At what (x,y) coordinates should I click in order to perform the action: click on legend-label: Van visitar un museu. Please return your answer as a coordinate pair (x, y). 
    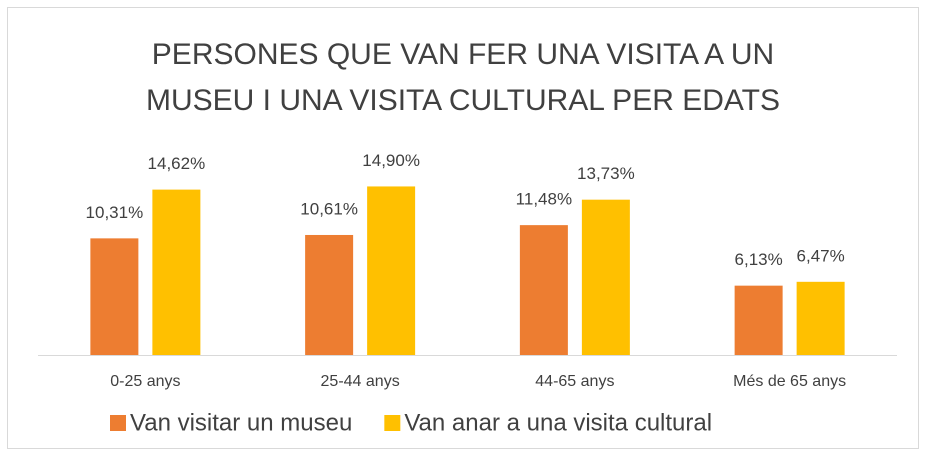
    Looking at the image, I should click on (241, 422).